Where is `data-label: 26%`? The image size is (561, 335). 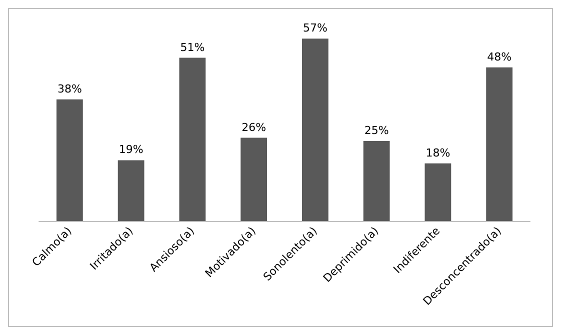 data-label: 26% is located at coordinates (254, 127).